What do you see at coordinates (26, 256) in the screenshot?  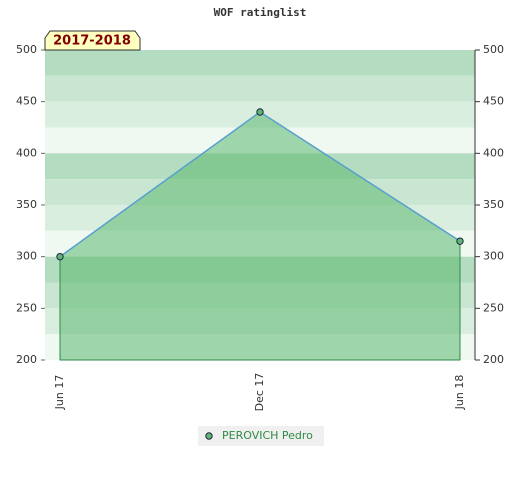 I see `y-tick-label: 300` at bounding box center [26, 256].